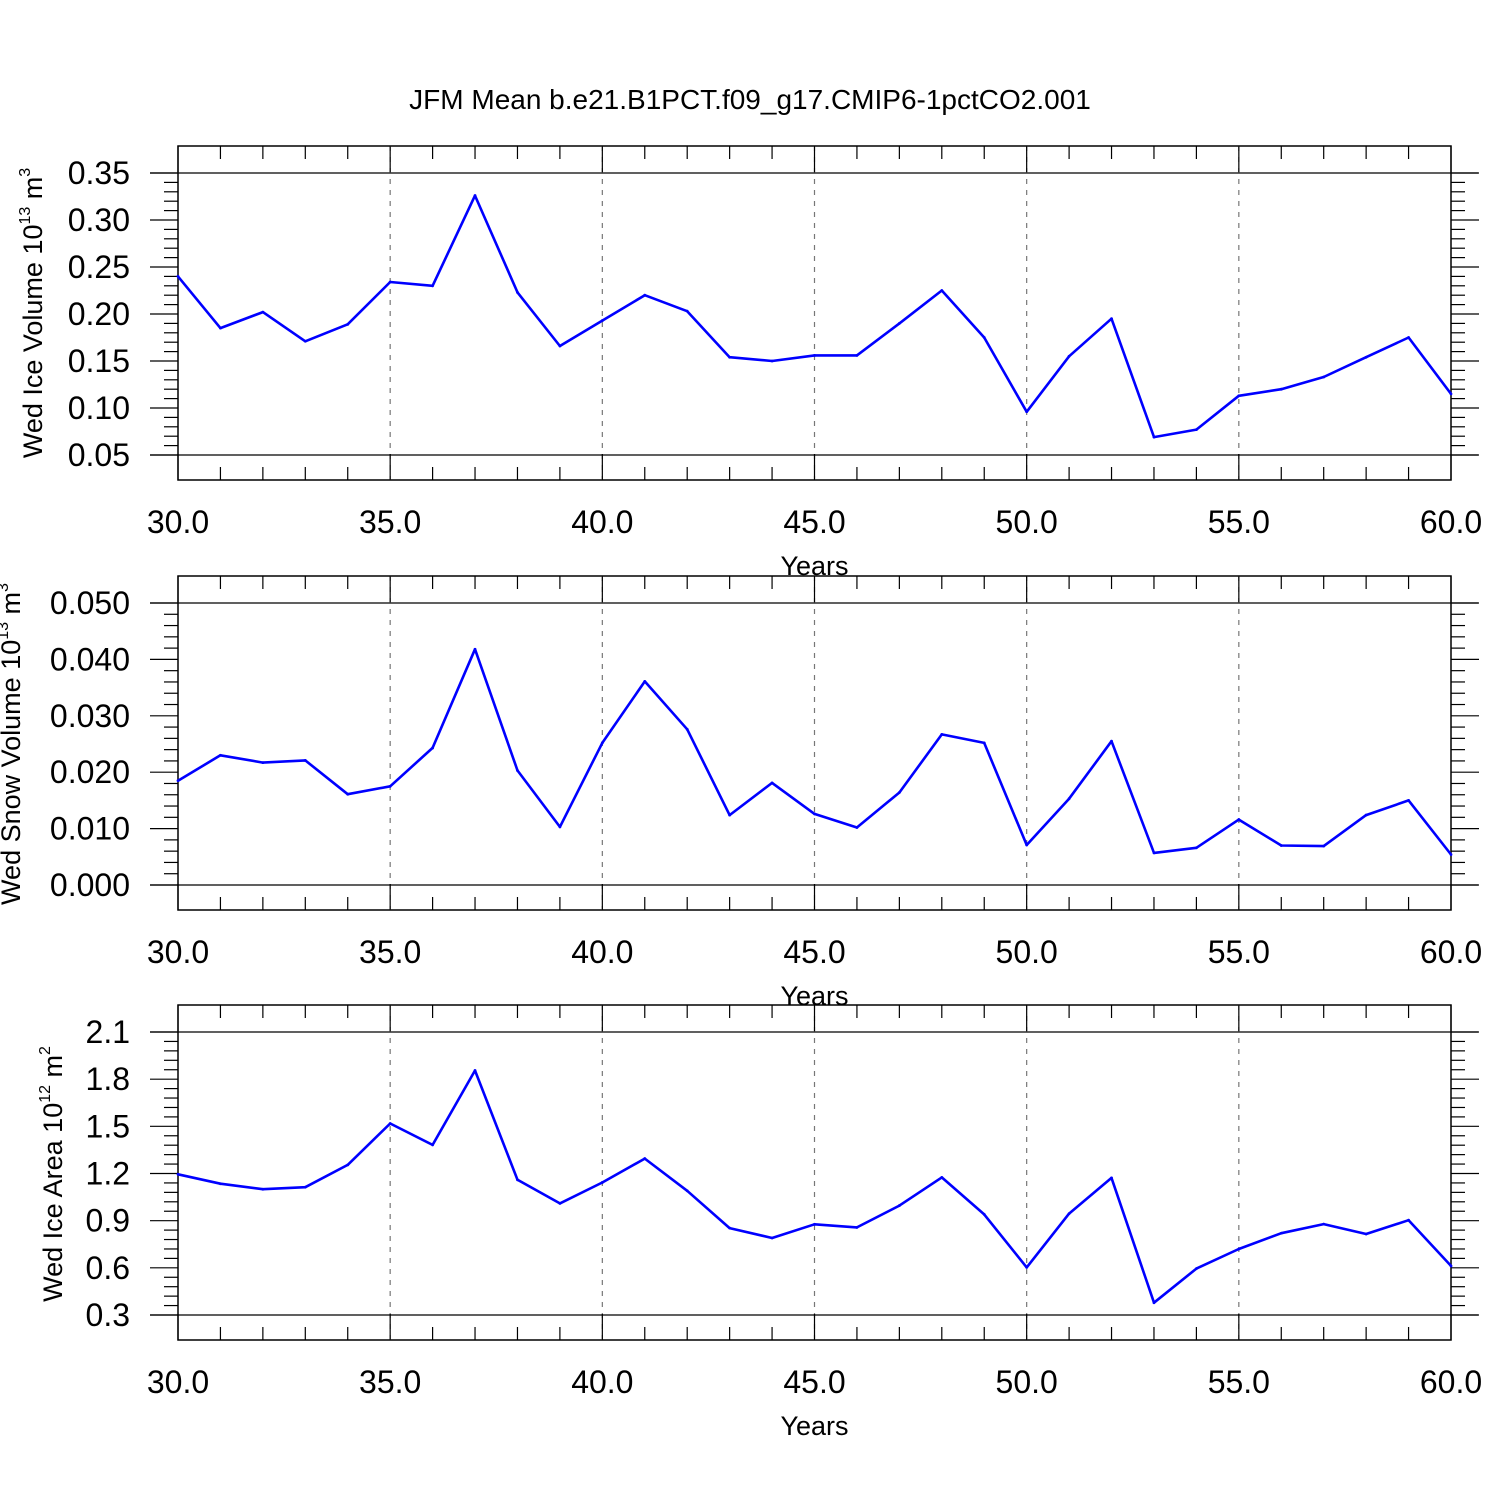 This screenshot has width=1500, height=1500. Describe the element at coordinates (108, 1268) in the screenshot. I see `y-tick-label: 0.6` at that location.